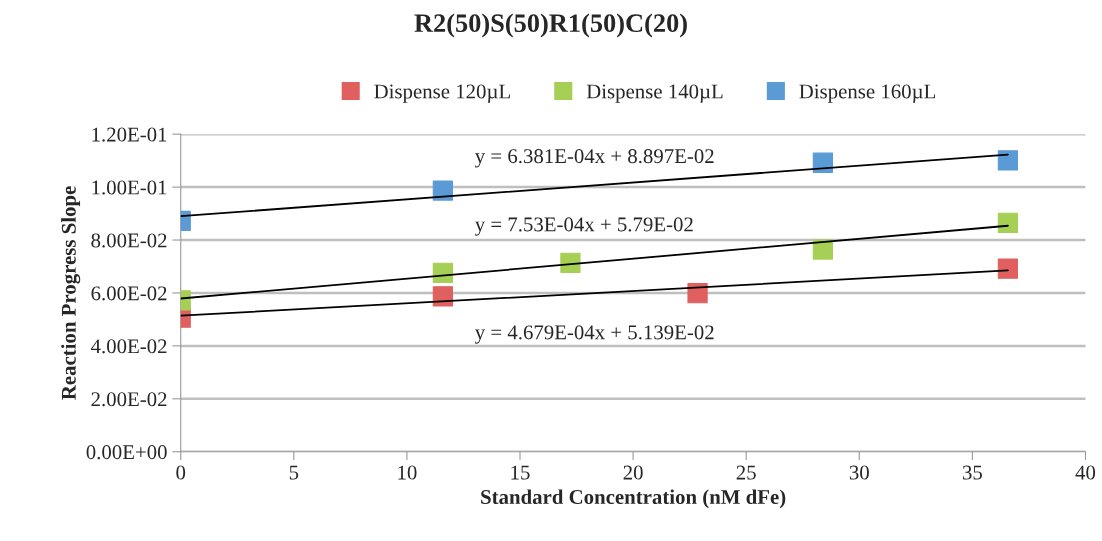  What do you see at coordinates (594, 158) in the screenshot?
I see `annotation: y = 6.381E-04x + 8.897E-02` at bounding box center [594, 158].